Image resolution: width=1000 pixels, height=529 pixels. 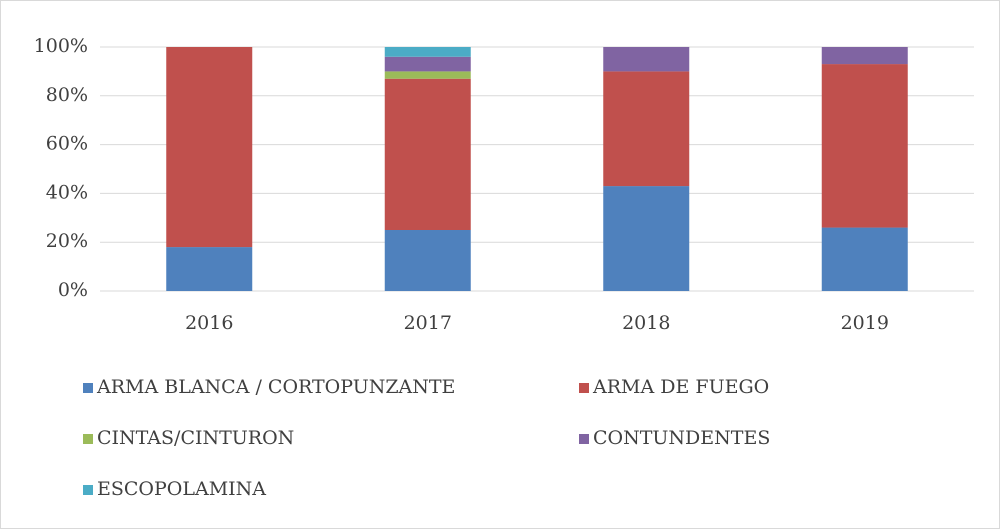 What do you see at coordinates (680, 387) in the screenshot?
I see `legend-label: ARMA DE FUEGO` at bounding box center [680, 387].